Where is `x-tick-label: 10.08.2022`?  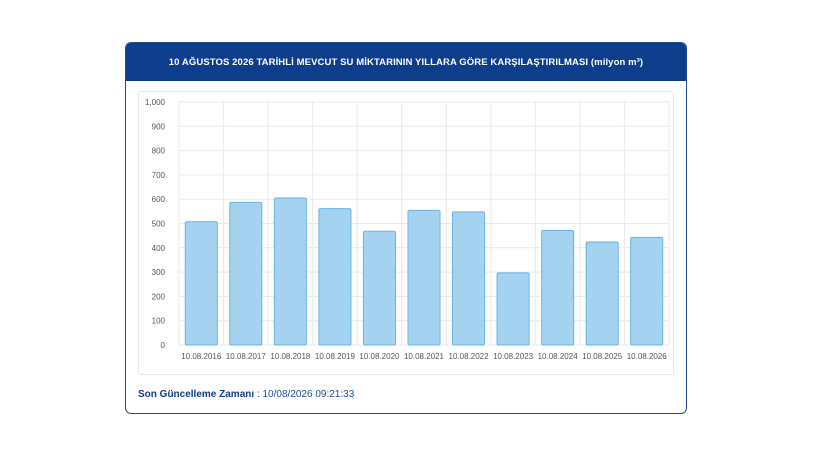
x-tick-label: 10.08.2022 is located at coordinates (469, 356).